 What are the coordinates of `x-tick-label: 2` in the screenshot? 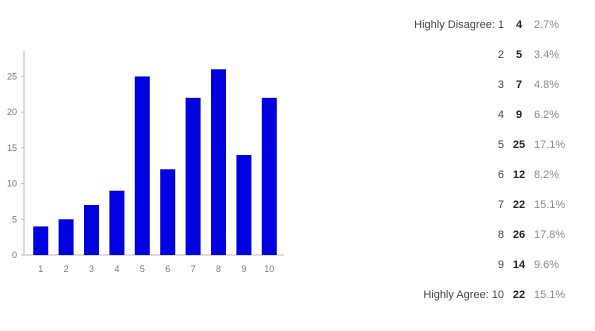 It's located at (66, 269).